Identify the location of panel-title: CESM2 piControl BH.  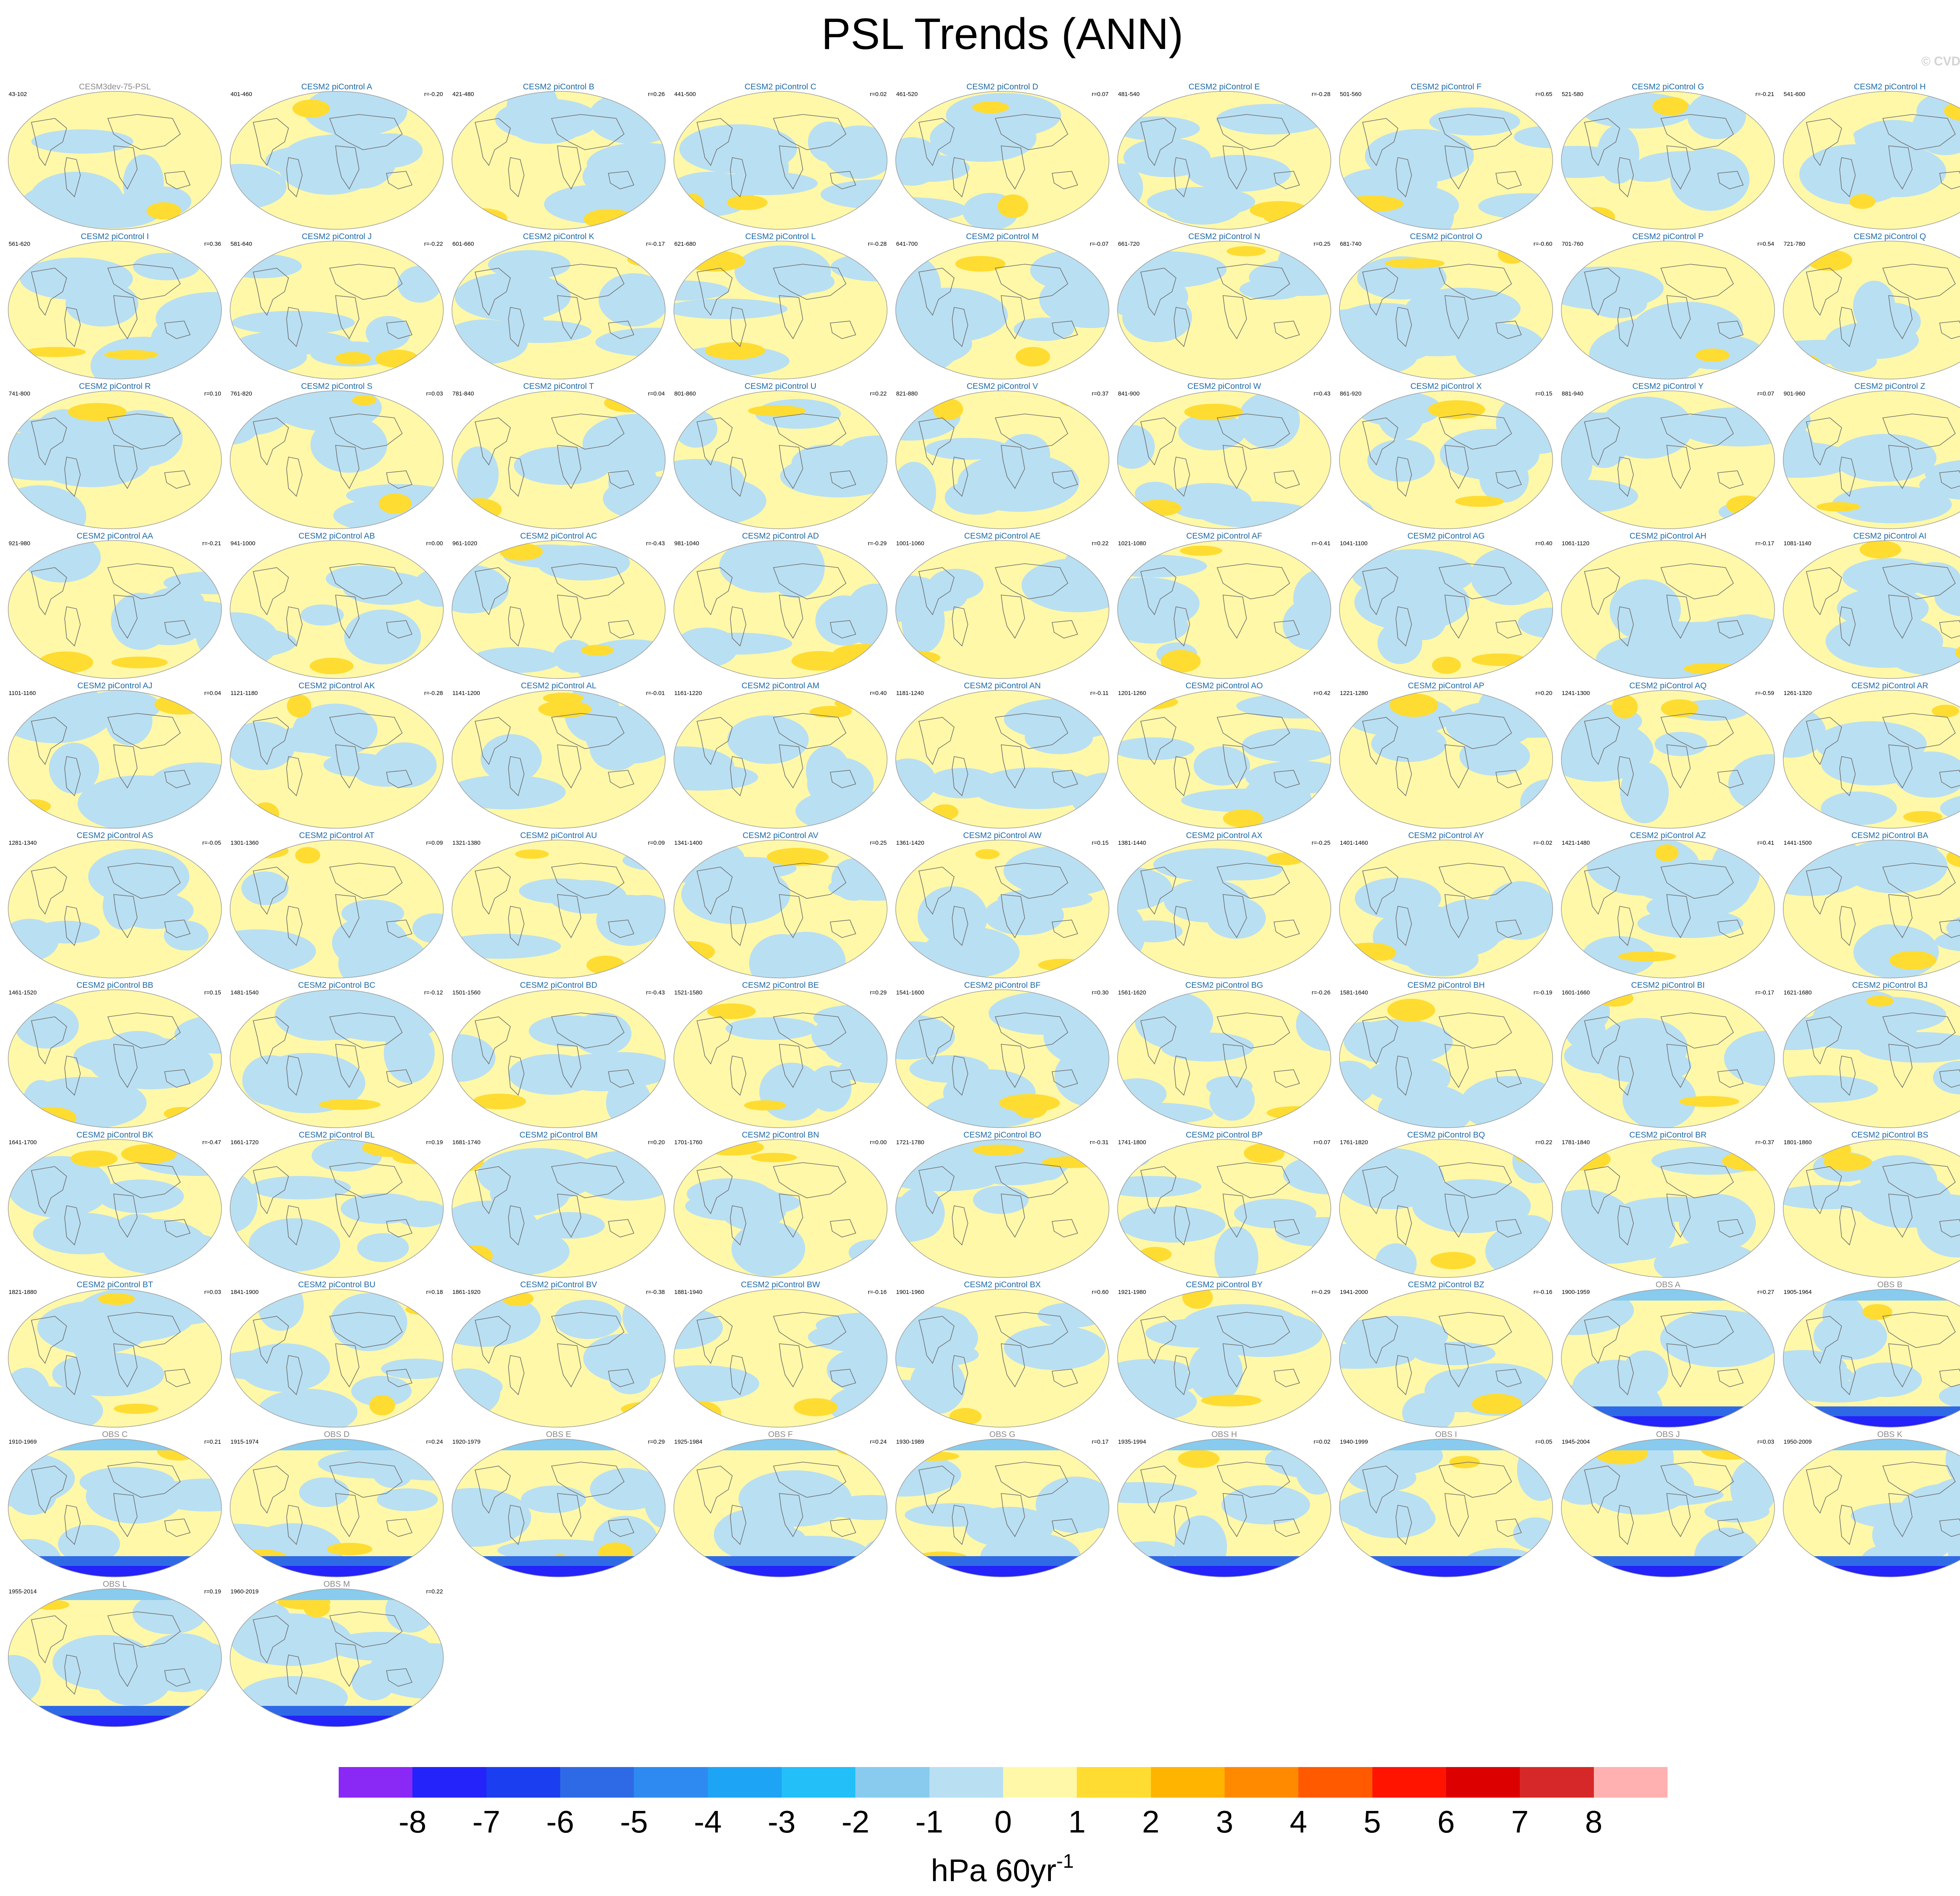
(1446, 986).